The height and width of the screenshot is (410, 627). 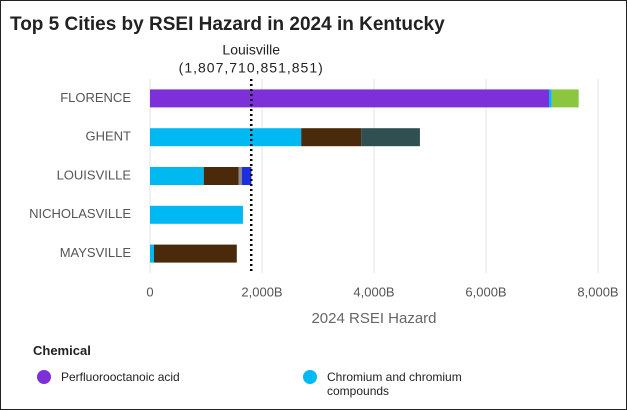 I want to click on x-tick-label: 0, so click(x=149, y=291).